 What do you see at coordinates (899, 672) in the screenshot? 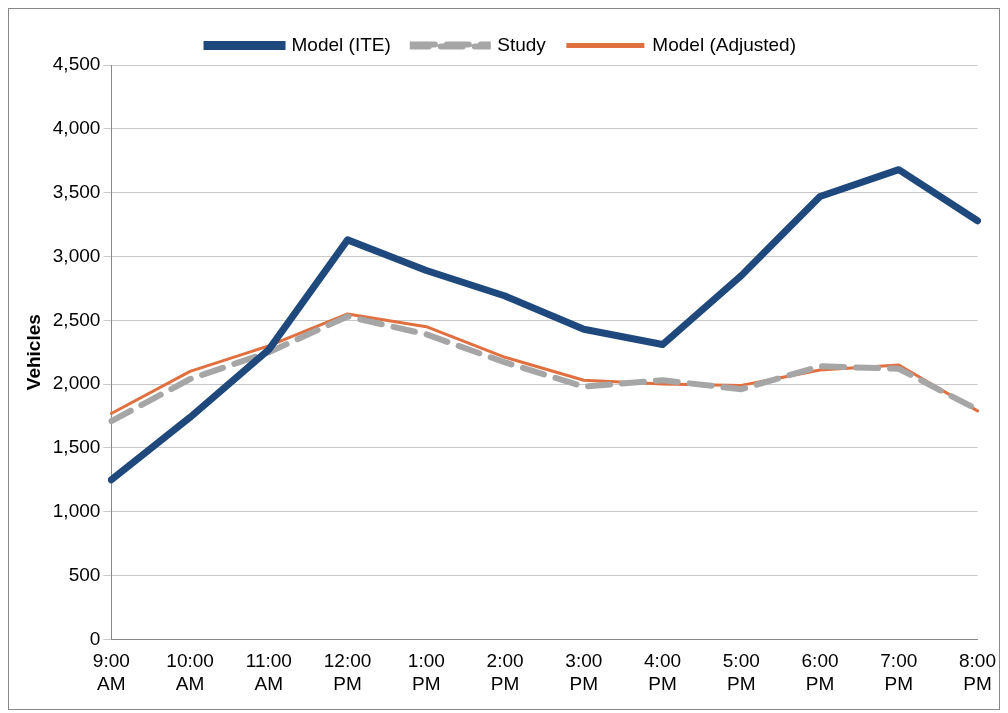
I see `x-tick-label: 7:00 PM` at bounding box center [899, 672].